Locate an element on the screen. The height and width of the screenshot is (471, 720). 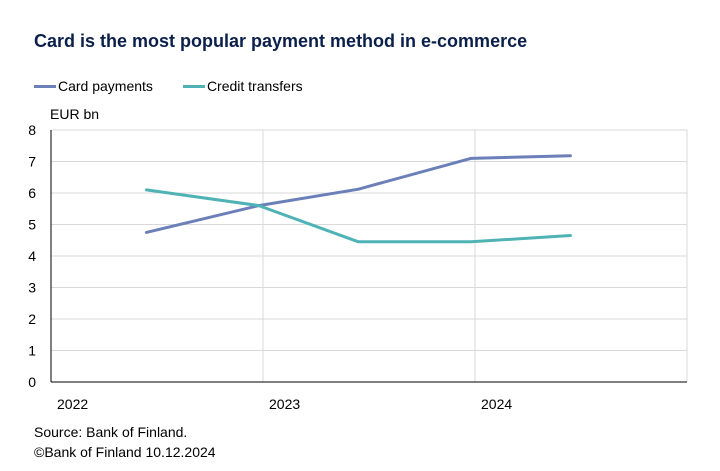
y-tick-label: 6 is located at coordinates (32, 193).